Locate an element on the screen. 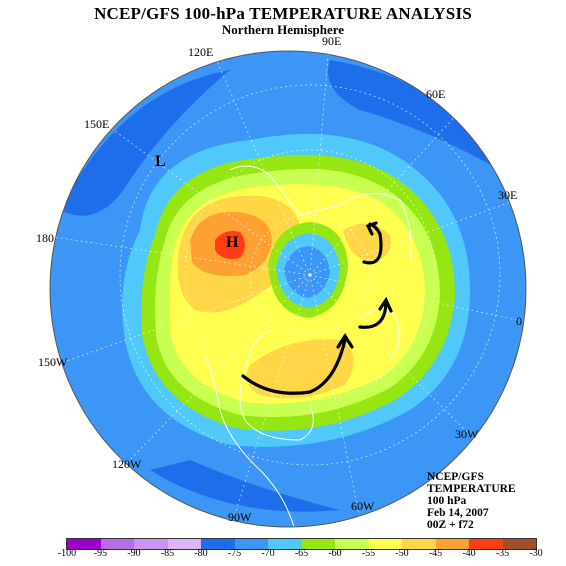  band-minus80c is located at coordinates (245, 486).